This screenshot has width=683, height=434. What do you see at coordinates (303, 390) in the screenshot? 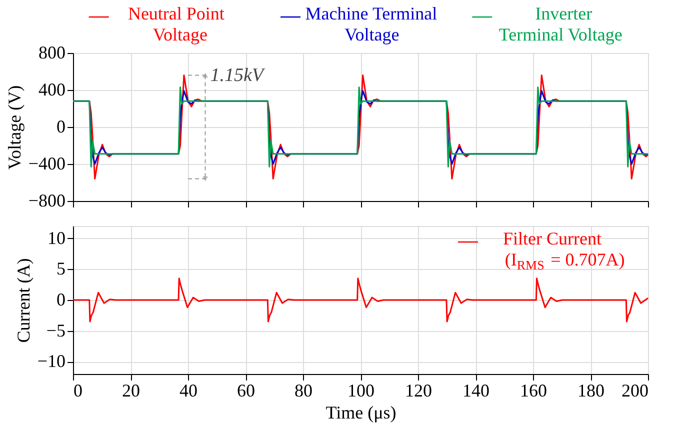
I see `x-tick-label: 80` at bounding box center [303, 390].